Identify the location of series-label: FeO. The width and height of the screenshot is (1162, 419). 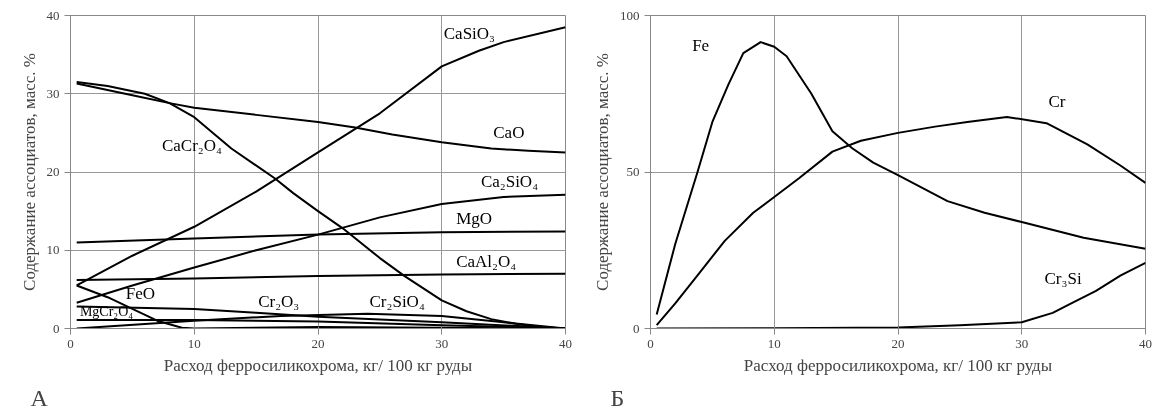
(140, 294).